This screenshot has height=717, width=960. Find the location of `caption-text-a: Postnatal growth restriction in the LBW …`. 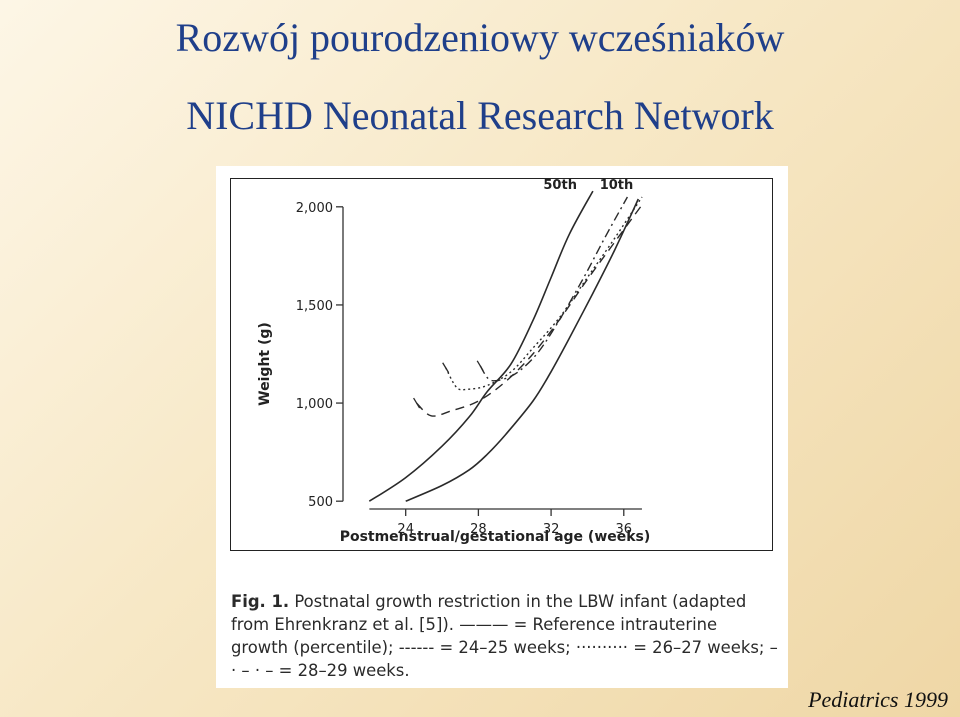

caption-text-a: Postnatal growth restriction in the LBW … is located at coordinates (489, 613).